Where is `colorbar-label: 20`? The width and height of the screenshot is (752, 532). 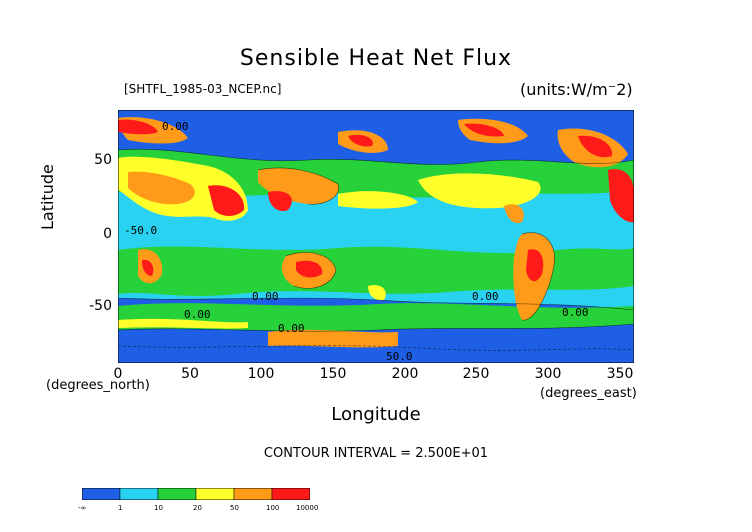 colorbar-label: 20 is located at coordinates (197, 508).